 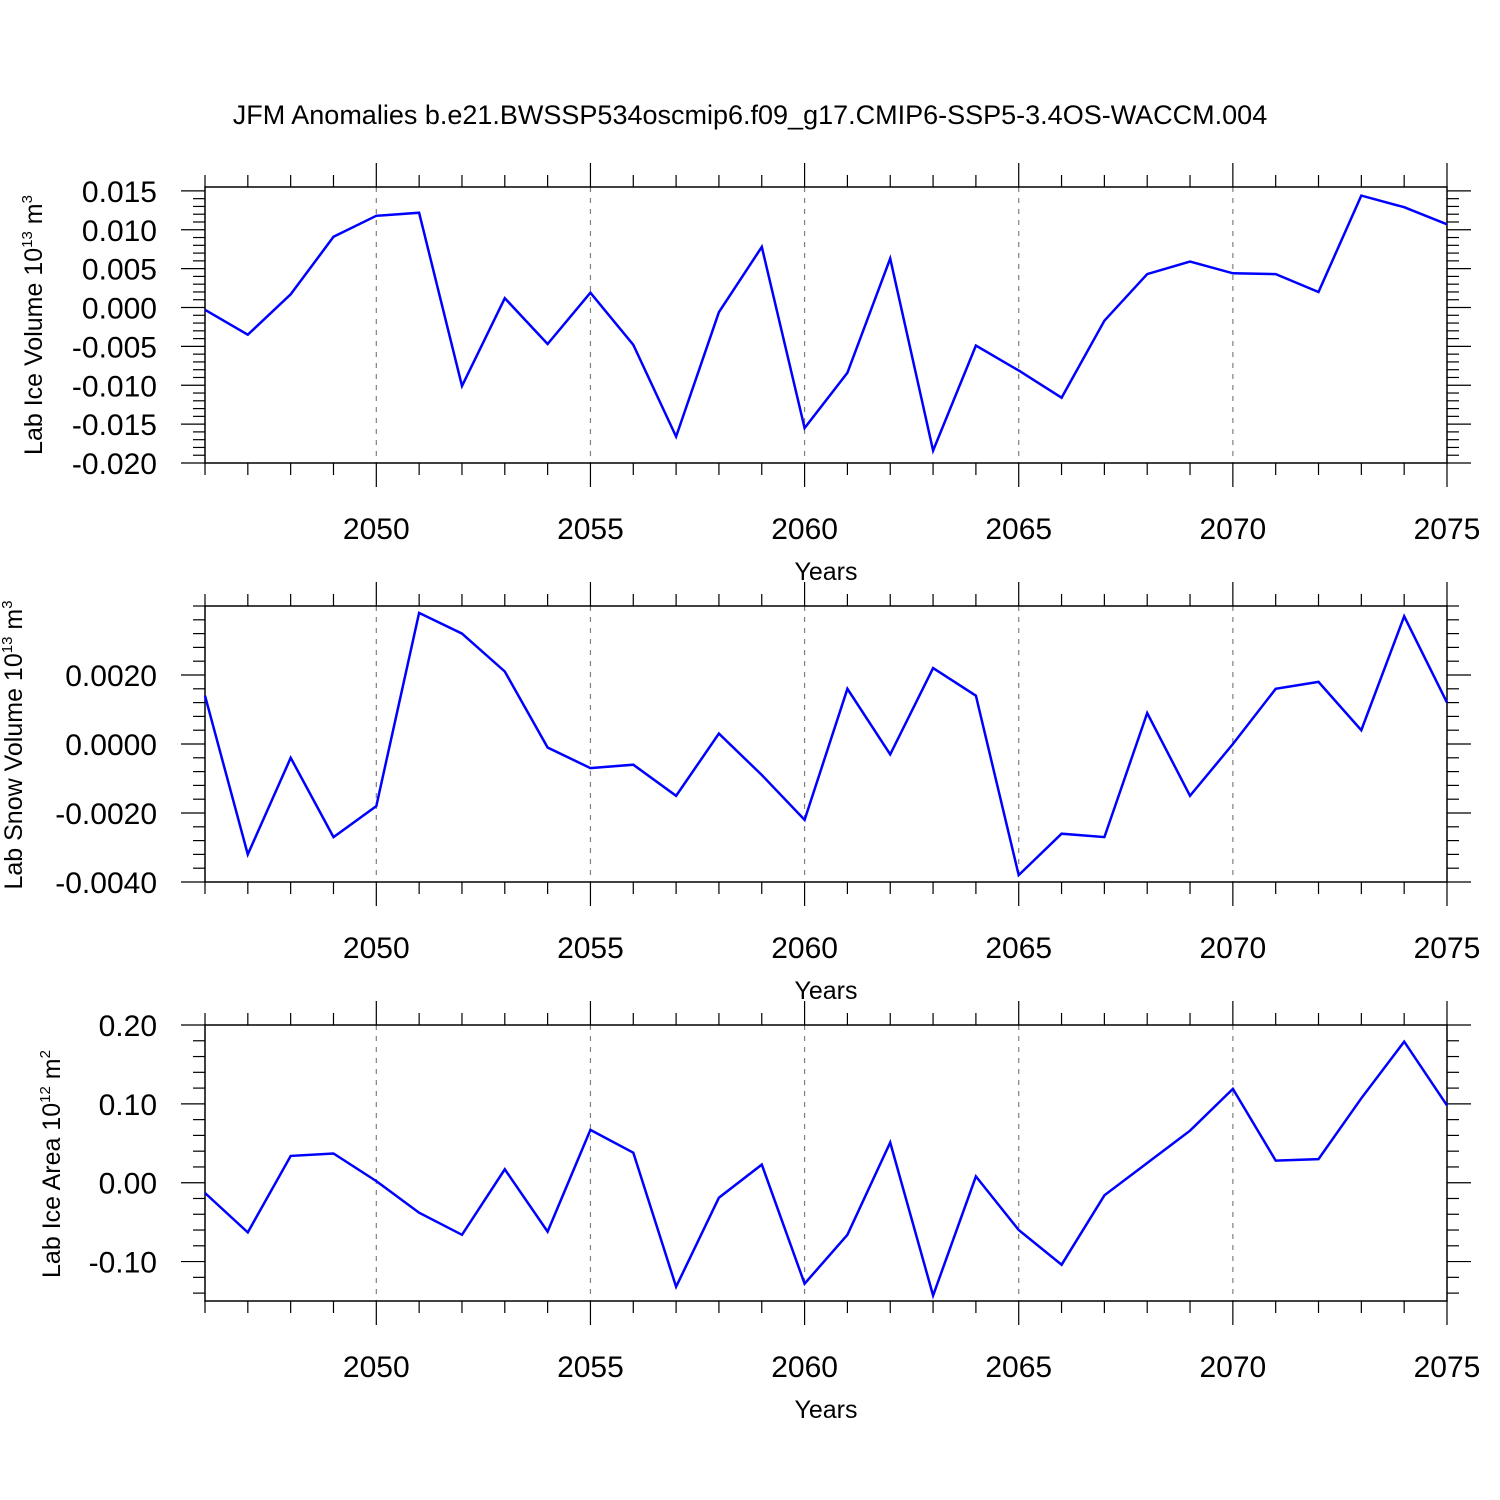 What do you see at coordinates (114, 386) in the screenshot?
I see `y-tick-label: -0.010` at bounding box center [114, 386].